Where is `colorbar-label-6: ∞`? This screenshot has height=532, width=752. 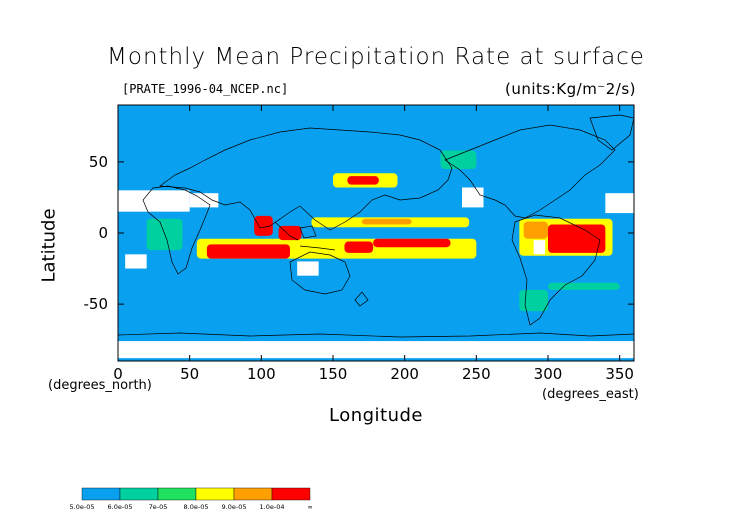
colorbar-label-6: ∞ is located at coordinates (309, 507).